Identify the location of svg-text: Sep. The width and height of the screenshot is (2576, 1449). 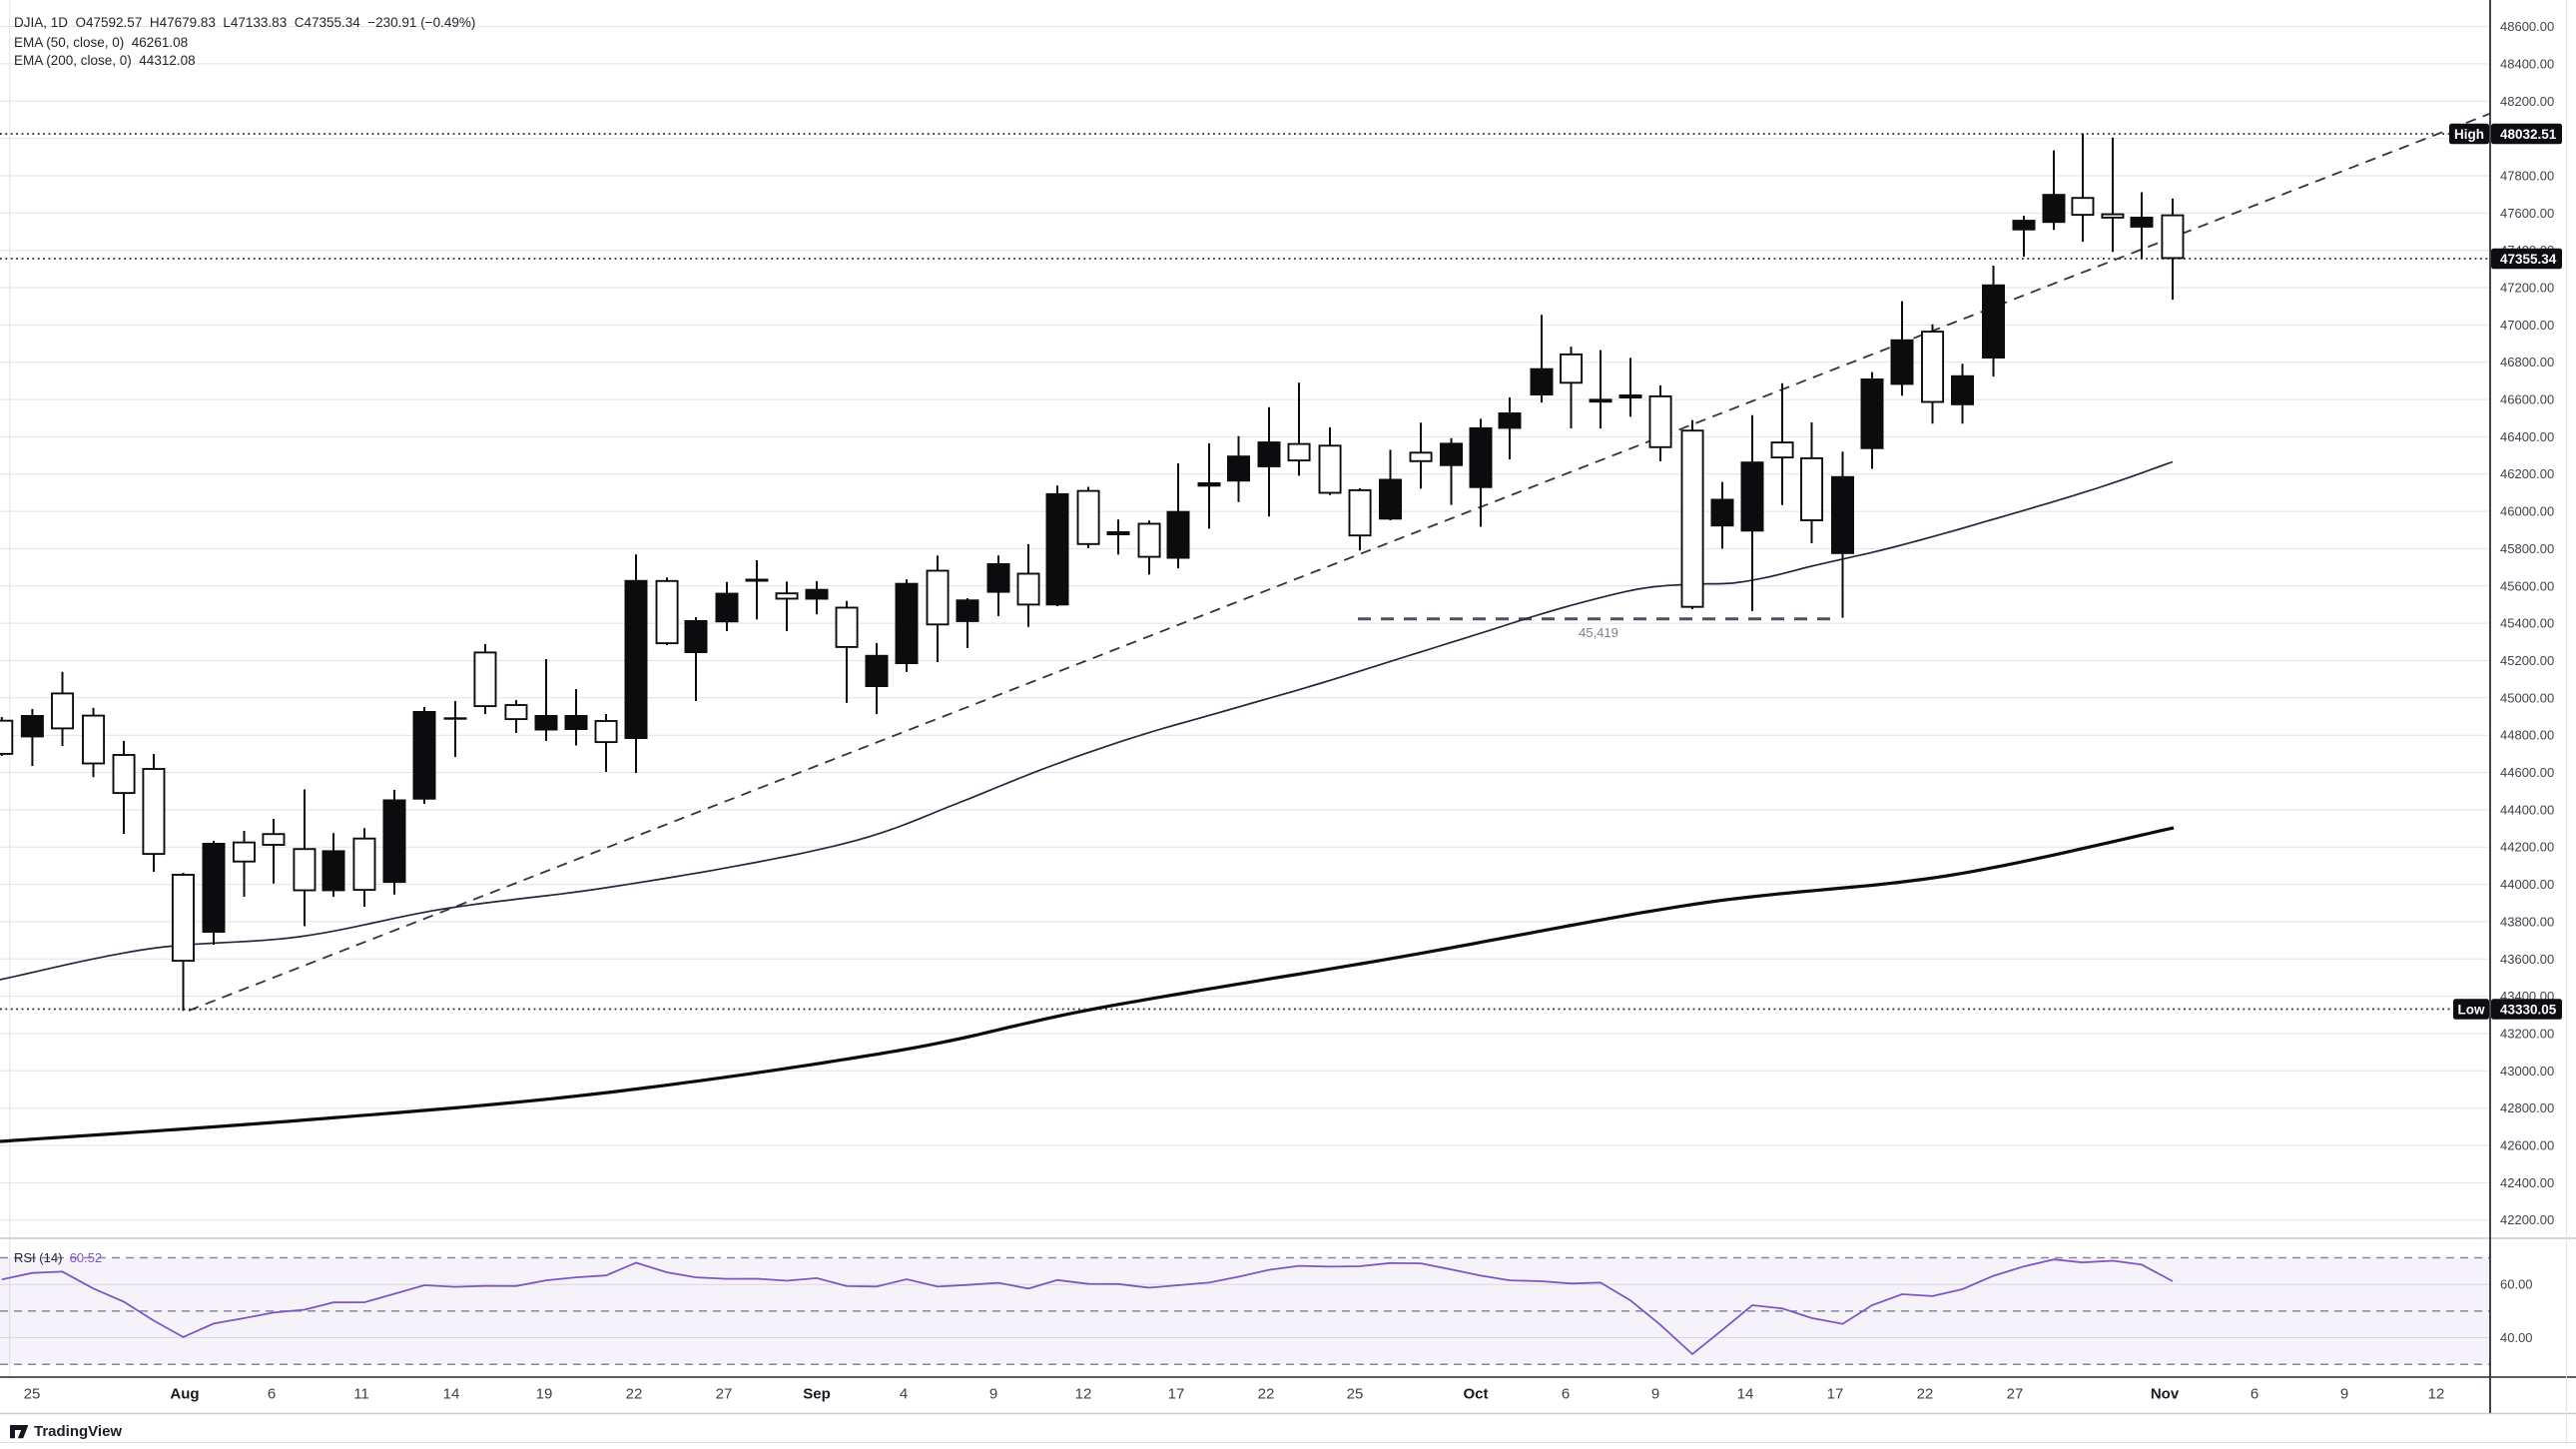
(817, 1394).